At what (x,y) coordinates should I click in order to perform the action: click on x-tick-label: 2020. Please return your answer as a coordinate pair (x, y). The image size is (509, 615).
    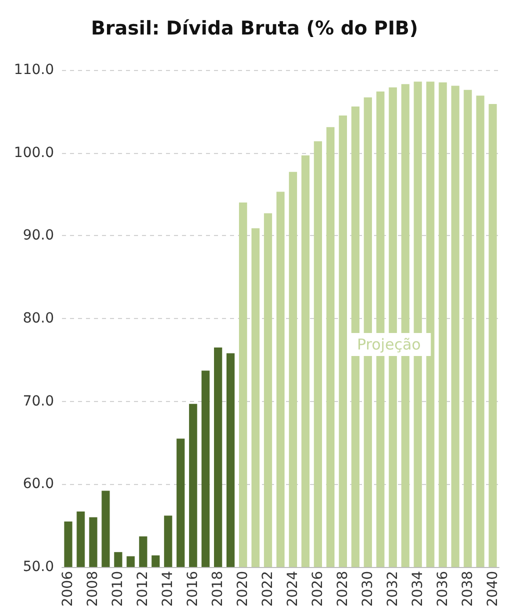
    Looking at the image, I should click on (243, 589).